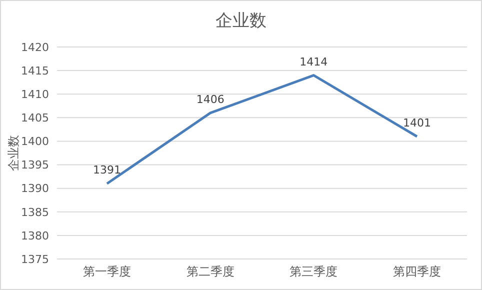 Image resolution: width=482 pixels, height=290 pixels. I want to click on y-tick-label: 1390, so click(35, 189).